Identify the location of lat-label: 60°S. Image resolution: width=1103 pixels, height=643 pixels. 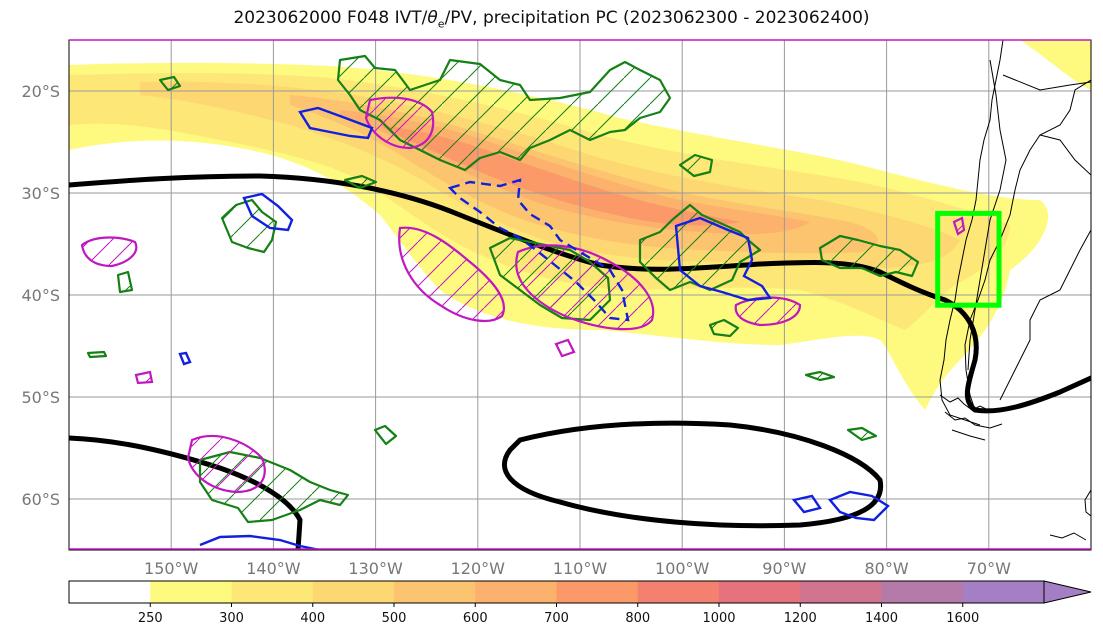
(40, 499).